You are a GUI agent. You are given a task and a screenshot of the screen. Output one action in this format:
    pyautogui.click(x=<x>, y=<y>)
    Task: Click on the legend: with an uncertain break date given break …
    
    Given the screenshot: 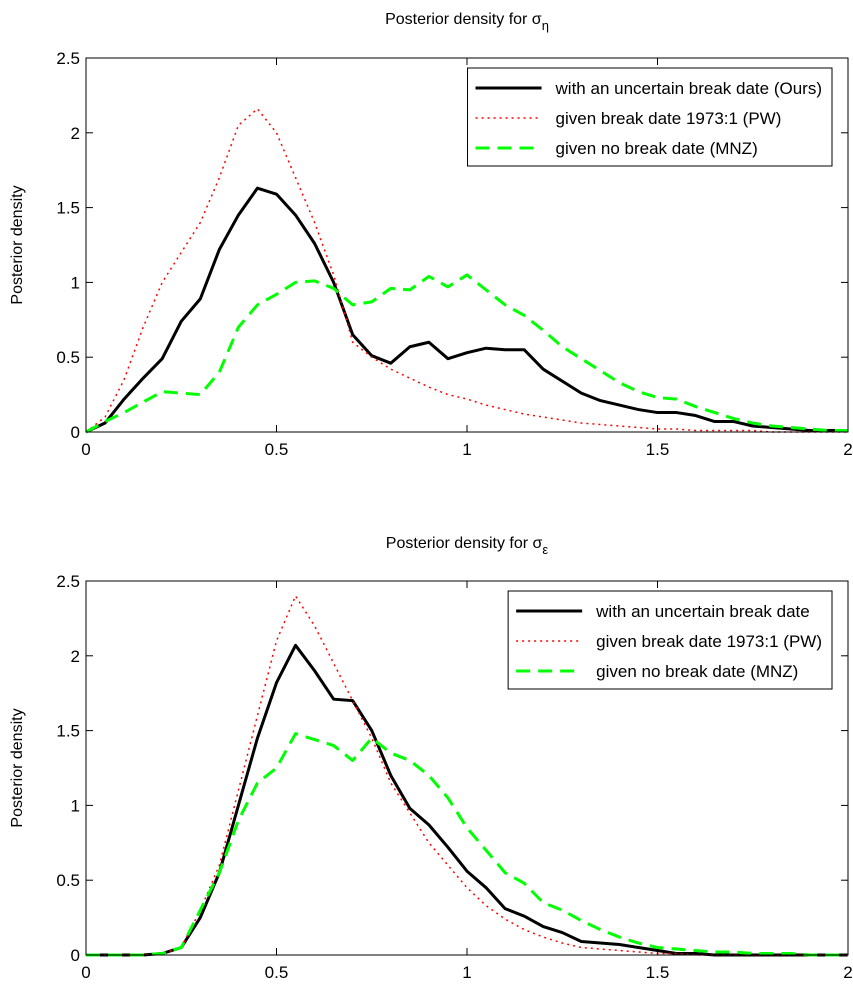 What is the action you would take?
    pyautogui.click(x=670, y=640)
    